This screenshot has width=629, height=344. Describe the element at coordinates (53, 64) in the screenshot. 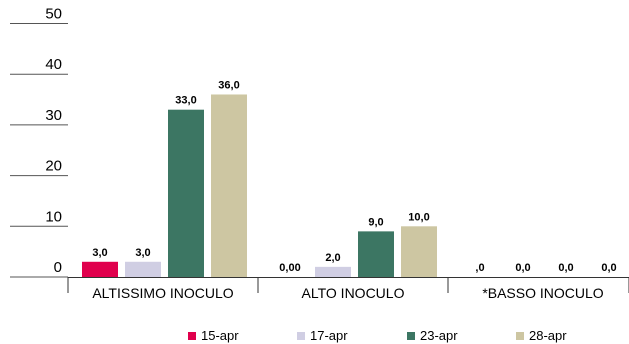

I see `y-tick-label: 40` at that location.